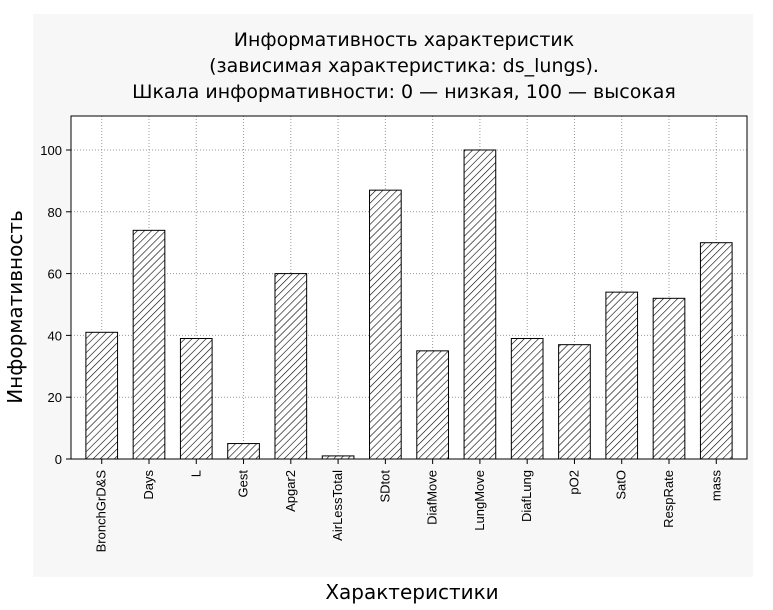 The width and height of the screenshot is (773, 610). I want to click on y-tick-label: 80, so click(55, 212).